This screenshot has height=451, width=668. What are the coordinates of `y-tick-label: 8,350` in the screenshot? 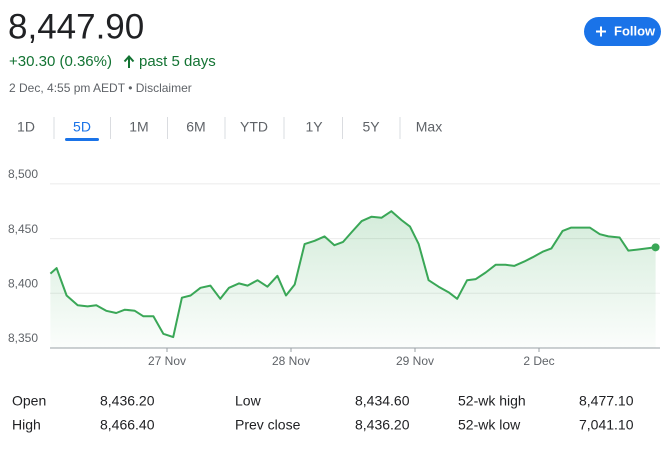 It's located at (23, 338).